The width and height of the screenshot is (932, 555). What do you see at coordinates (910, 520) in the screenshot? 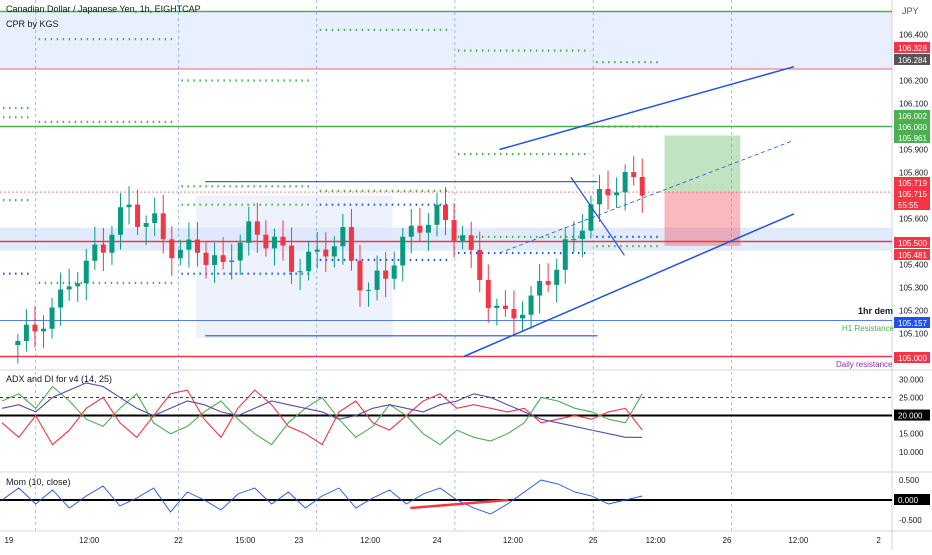
I see `mom-tick-label: -0.500` at bounding box center [910, 520].